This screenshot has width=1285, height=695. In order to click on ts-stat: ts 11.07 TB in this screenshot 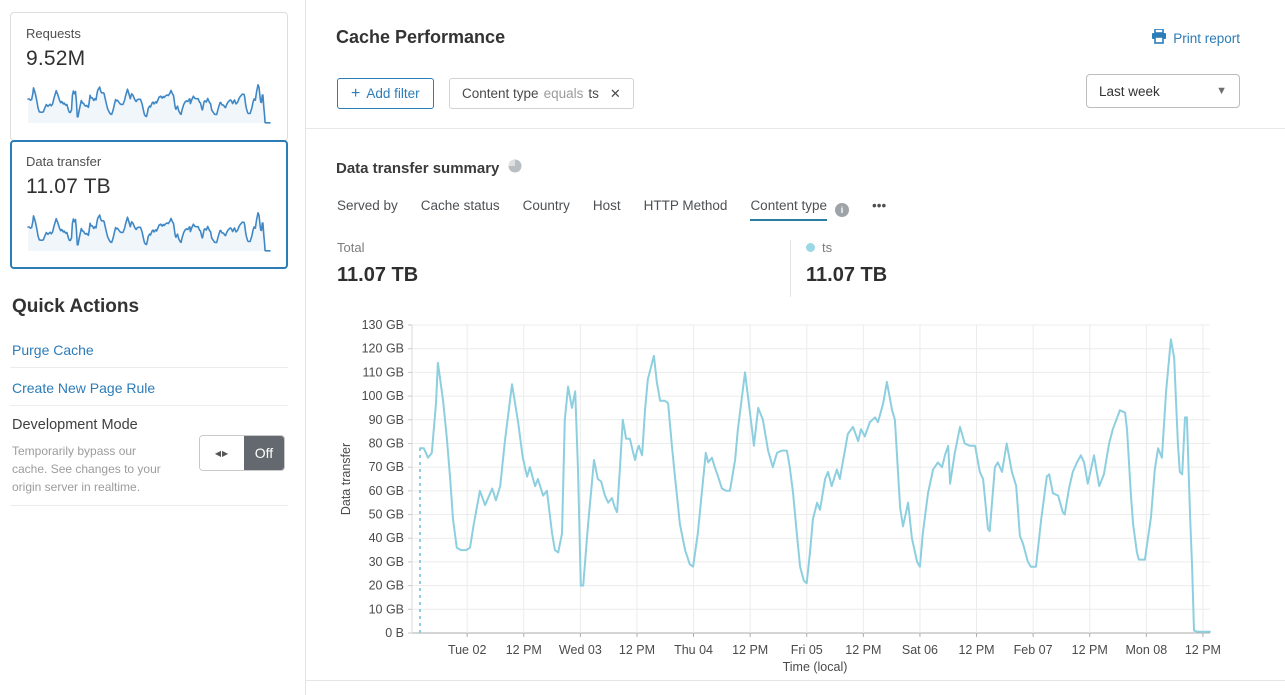, I will do `click(838, 268)`.